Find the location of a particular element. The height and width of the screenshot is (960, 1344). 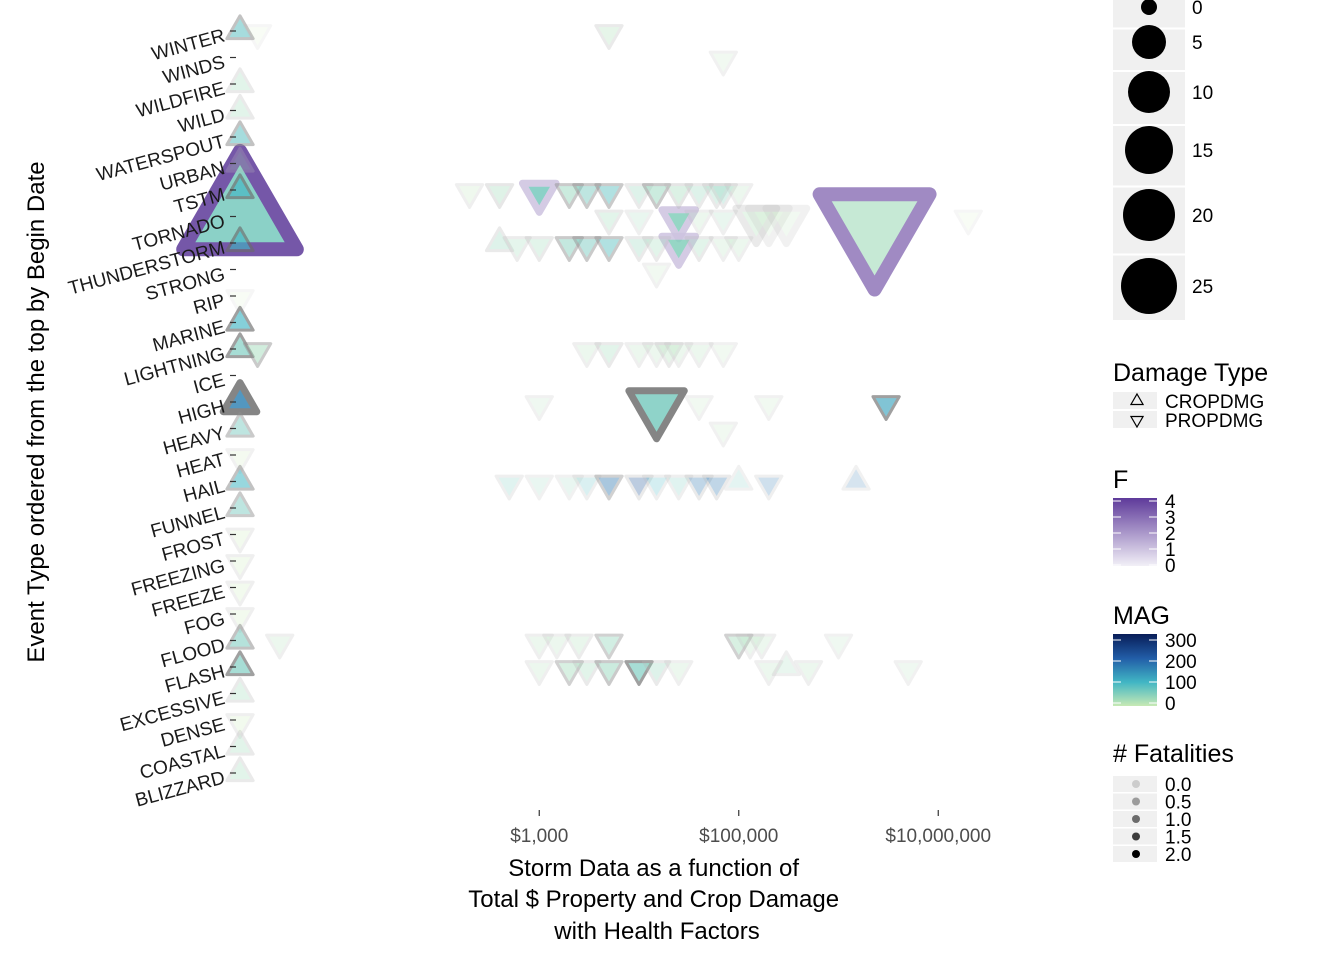

legend-fatalities-label: 1.0 is located at coordinates (1178, 820).